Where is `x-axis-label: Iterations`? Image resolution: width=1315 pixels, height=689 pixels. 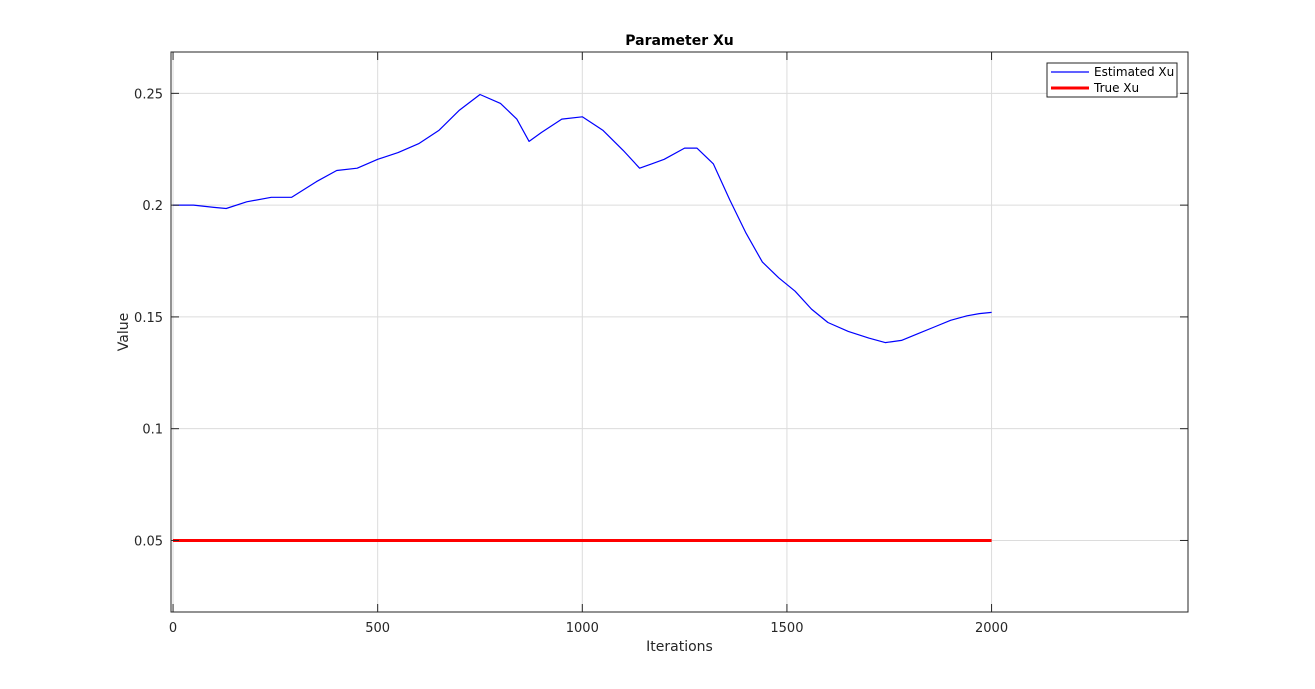
x-axis-label: Iterations is located at coordinates (679, 647).